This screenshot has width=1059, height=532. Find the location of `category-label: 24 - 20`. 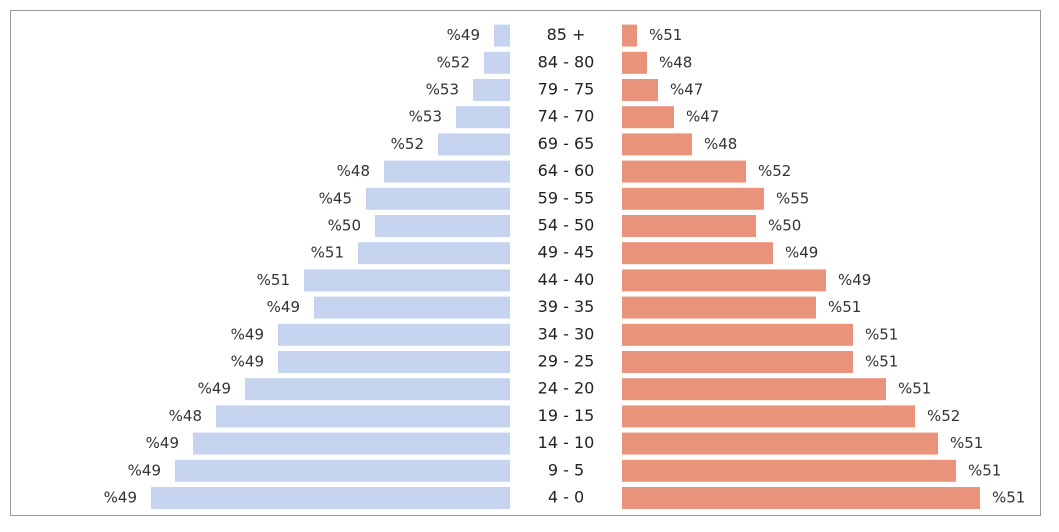

category-label: 24 - 20 is located at coordinates (566, 388).